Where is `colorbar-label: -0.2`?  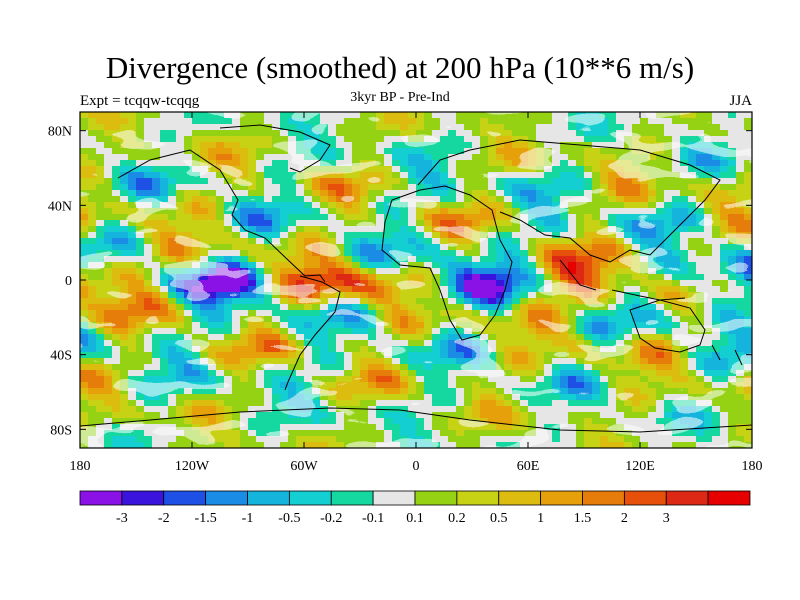
colorbar-label: -0.2 is located at coordinates (331, 518).